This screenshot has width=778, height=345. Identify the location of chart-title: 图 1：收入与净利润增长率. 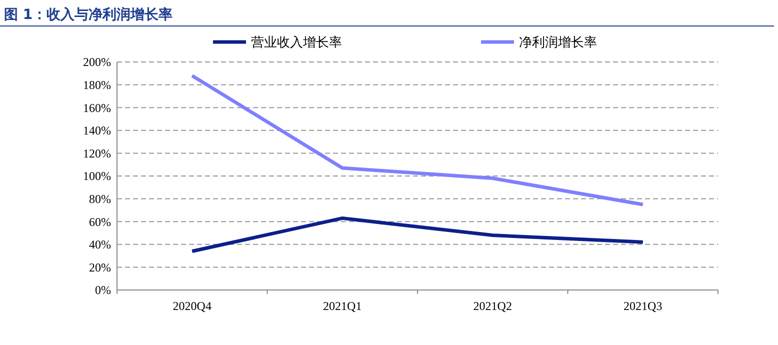
(88, 14).